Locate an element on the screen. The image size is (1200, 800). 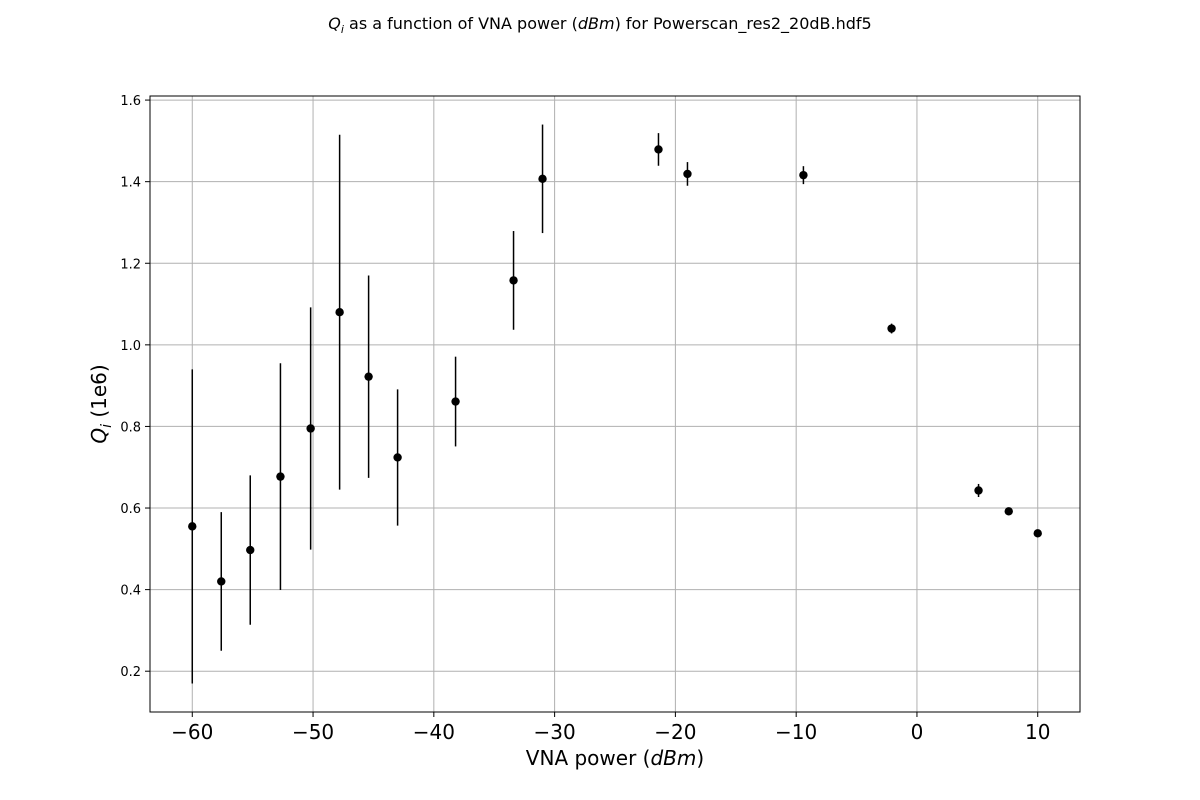
x-tick-label: 10 is located at coordinates (1037, 732).